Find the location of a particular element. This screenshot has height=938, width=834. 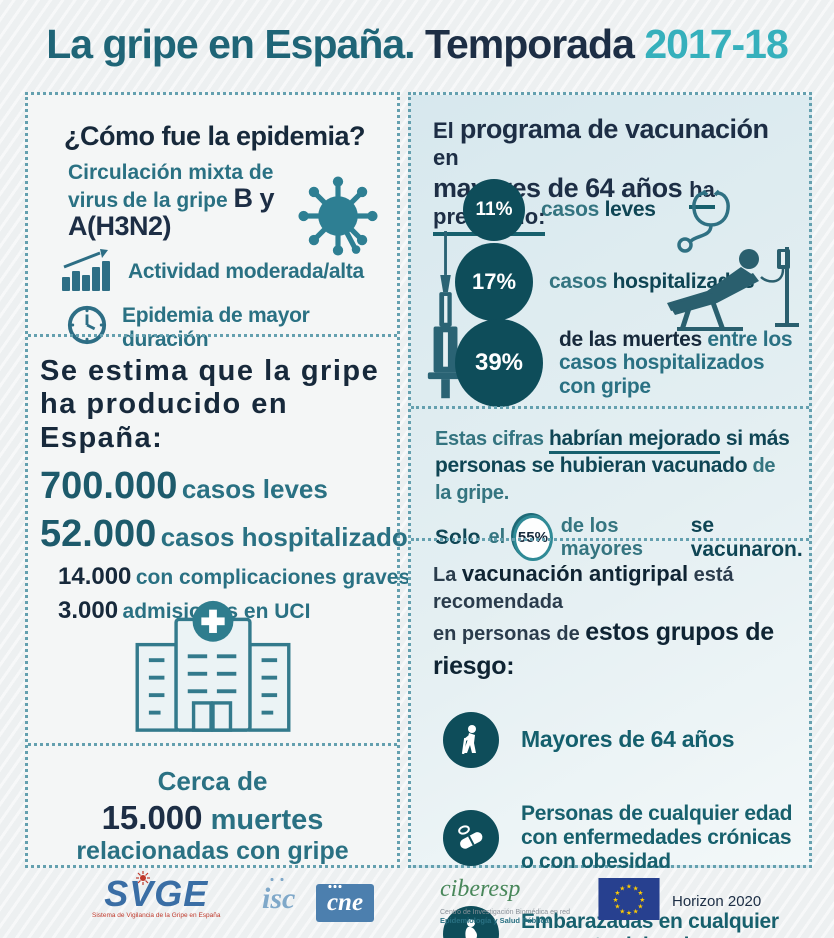

hospital-icon is located at coordinates (212, 668).